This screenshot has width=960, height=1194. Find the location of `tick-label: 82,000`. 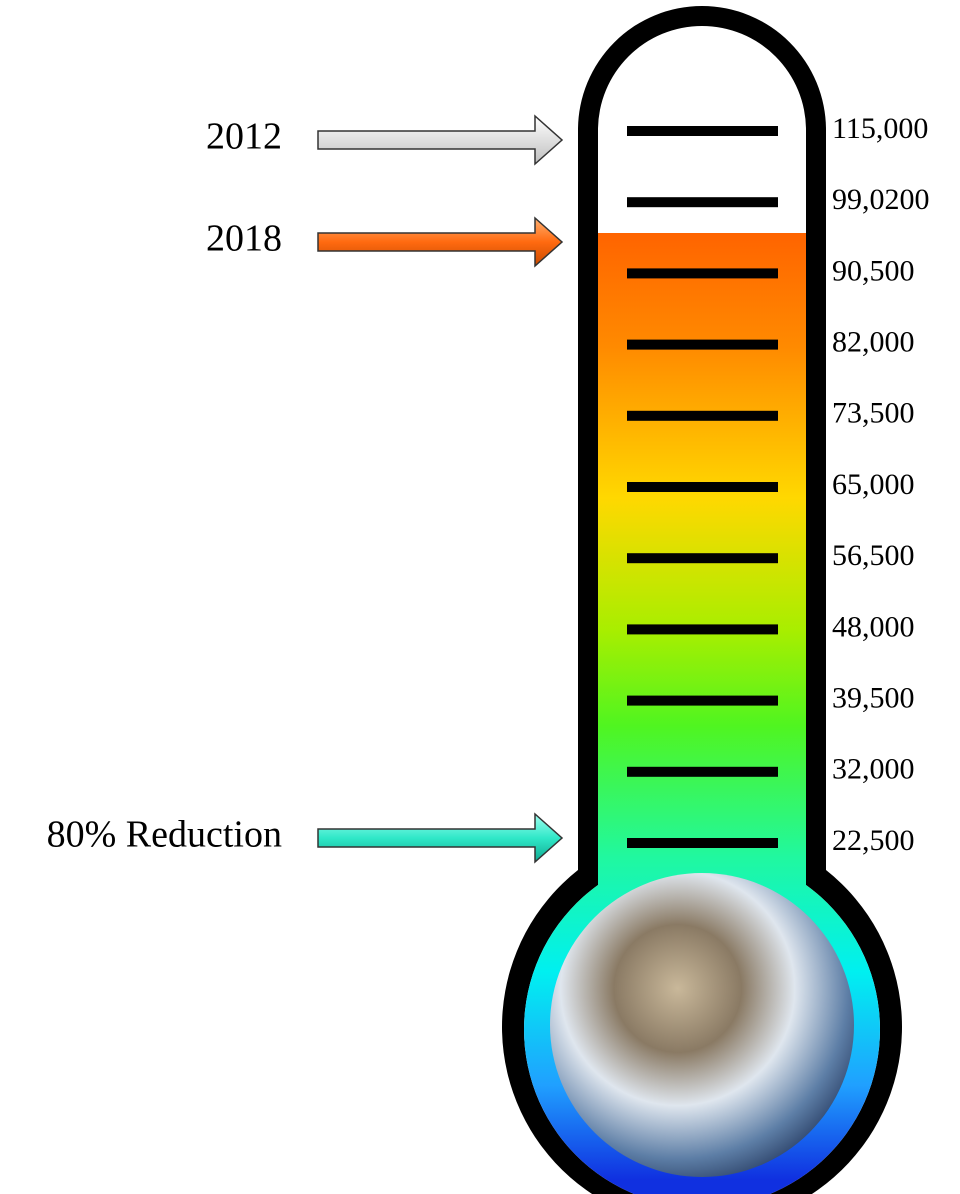

tick-label: 82,000 is located at coordinates (873, 341).